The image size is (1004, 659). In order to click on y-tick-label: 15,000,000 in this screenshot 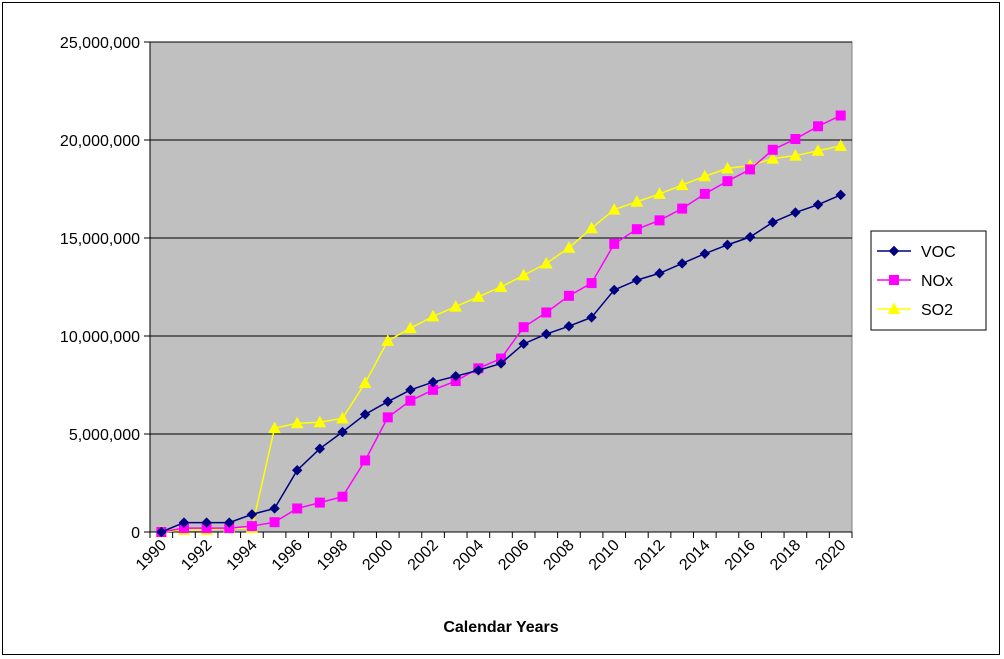, I will do `click(100, 239)`.